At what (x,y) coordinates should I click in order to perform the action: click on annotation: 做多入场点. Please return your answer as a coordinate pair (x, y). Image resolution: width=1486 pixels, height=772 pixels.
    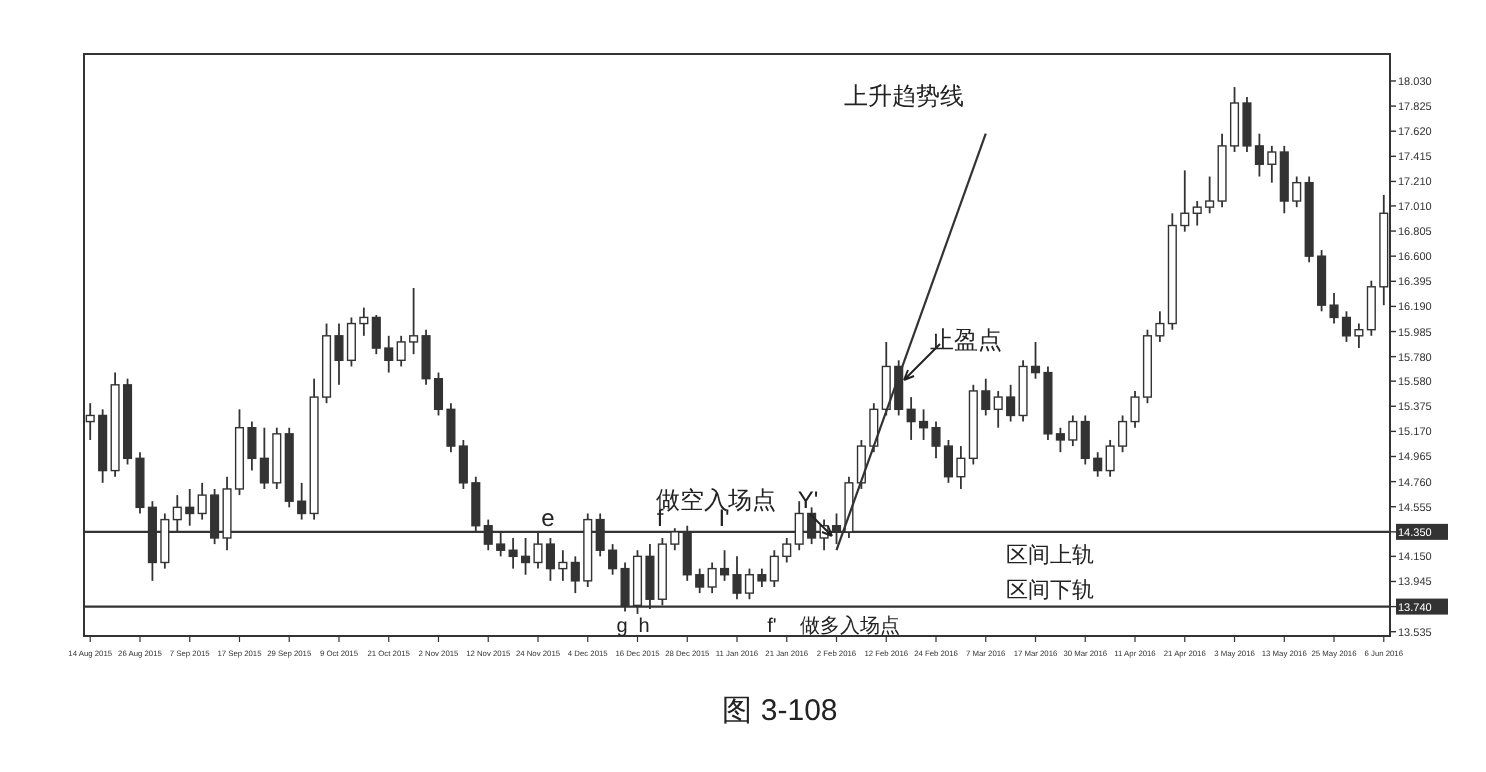
    Looking at the image, I should click on (850, 626).